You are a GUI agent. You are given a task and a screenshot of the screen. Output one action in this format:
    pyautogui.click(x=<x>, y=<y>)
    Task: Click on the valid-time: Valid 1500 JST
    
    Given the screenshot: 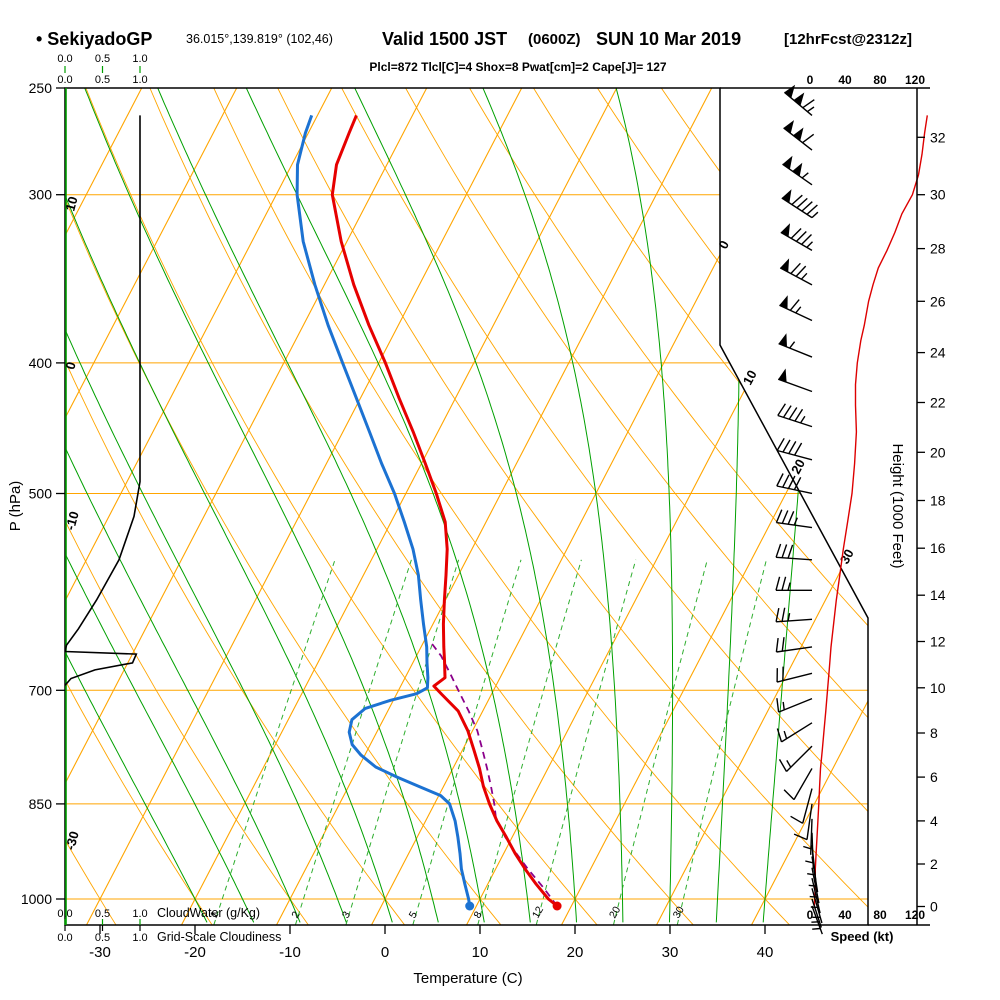 What is the action you would take?
    pyautogui.click(x=444, y=39)
    